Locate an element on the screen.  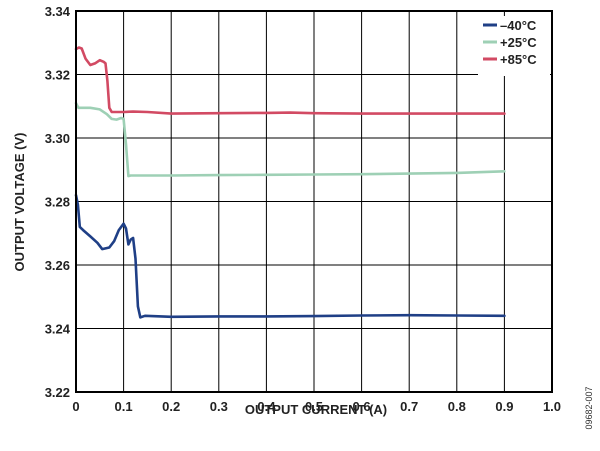
x-tick-label: 0.6 is located at coordinates (362, 406).